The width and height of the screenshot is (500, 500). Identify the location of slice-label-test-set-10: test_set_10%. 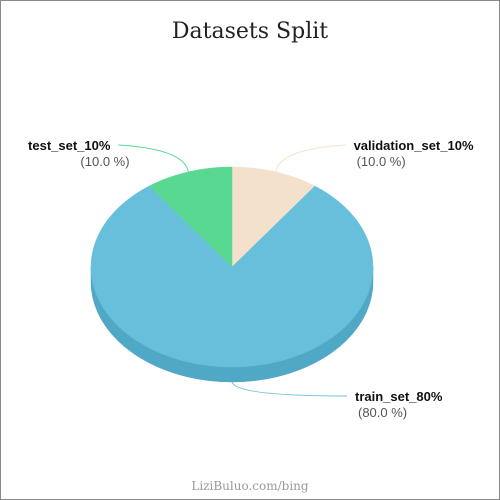
(69, 145).